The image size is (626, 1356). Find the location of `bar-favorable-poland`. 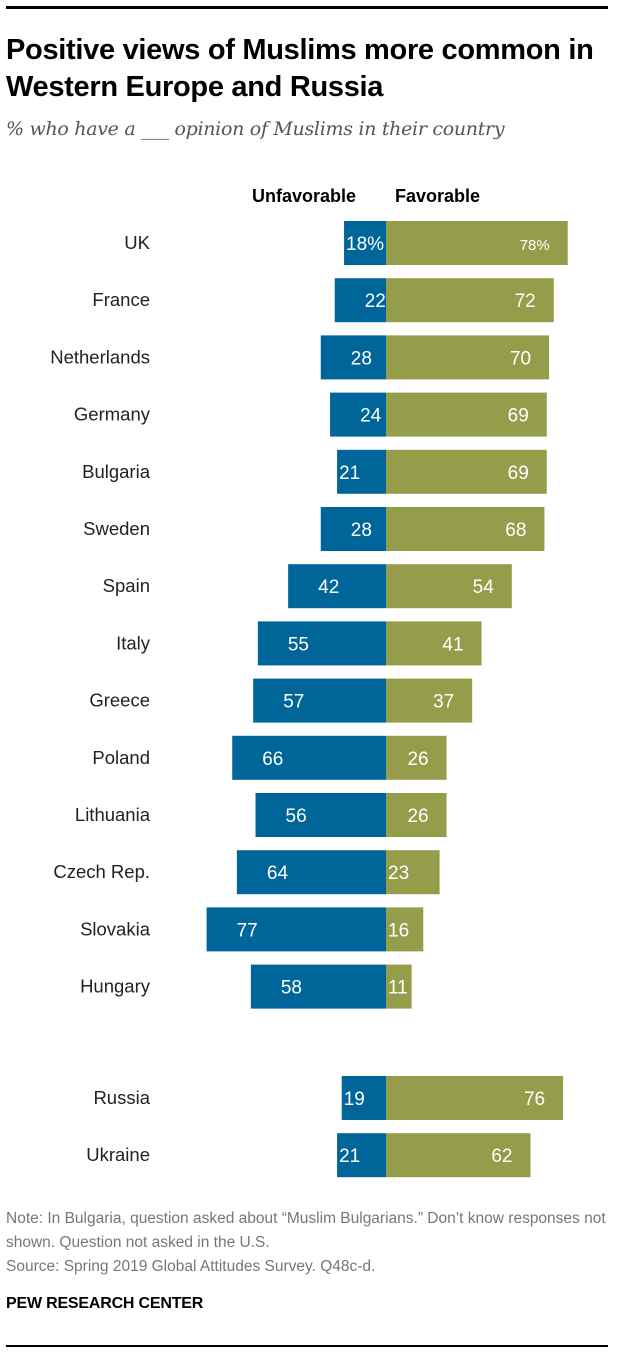

bar-favorable-poland is located at coordinates (416, 757).